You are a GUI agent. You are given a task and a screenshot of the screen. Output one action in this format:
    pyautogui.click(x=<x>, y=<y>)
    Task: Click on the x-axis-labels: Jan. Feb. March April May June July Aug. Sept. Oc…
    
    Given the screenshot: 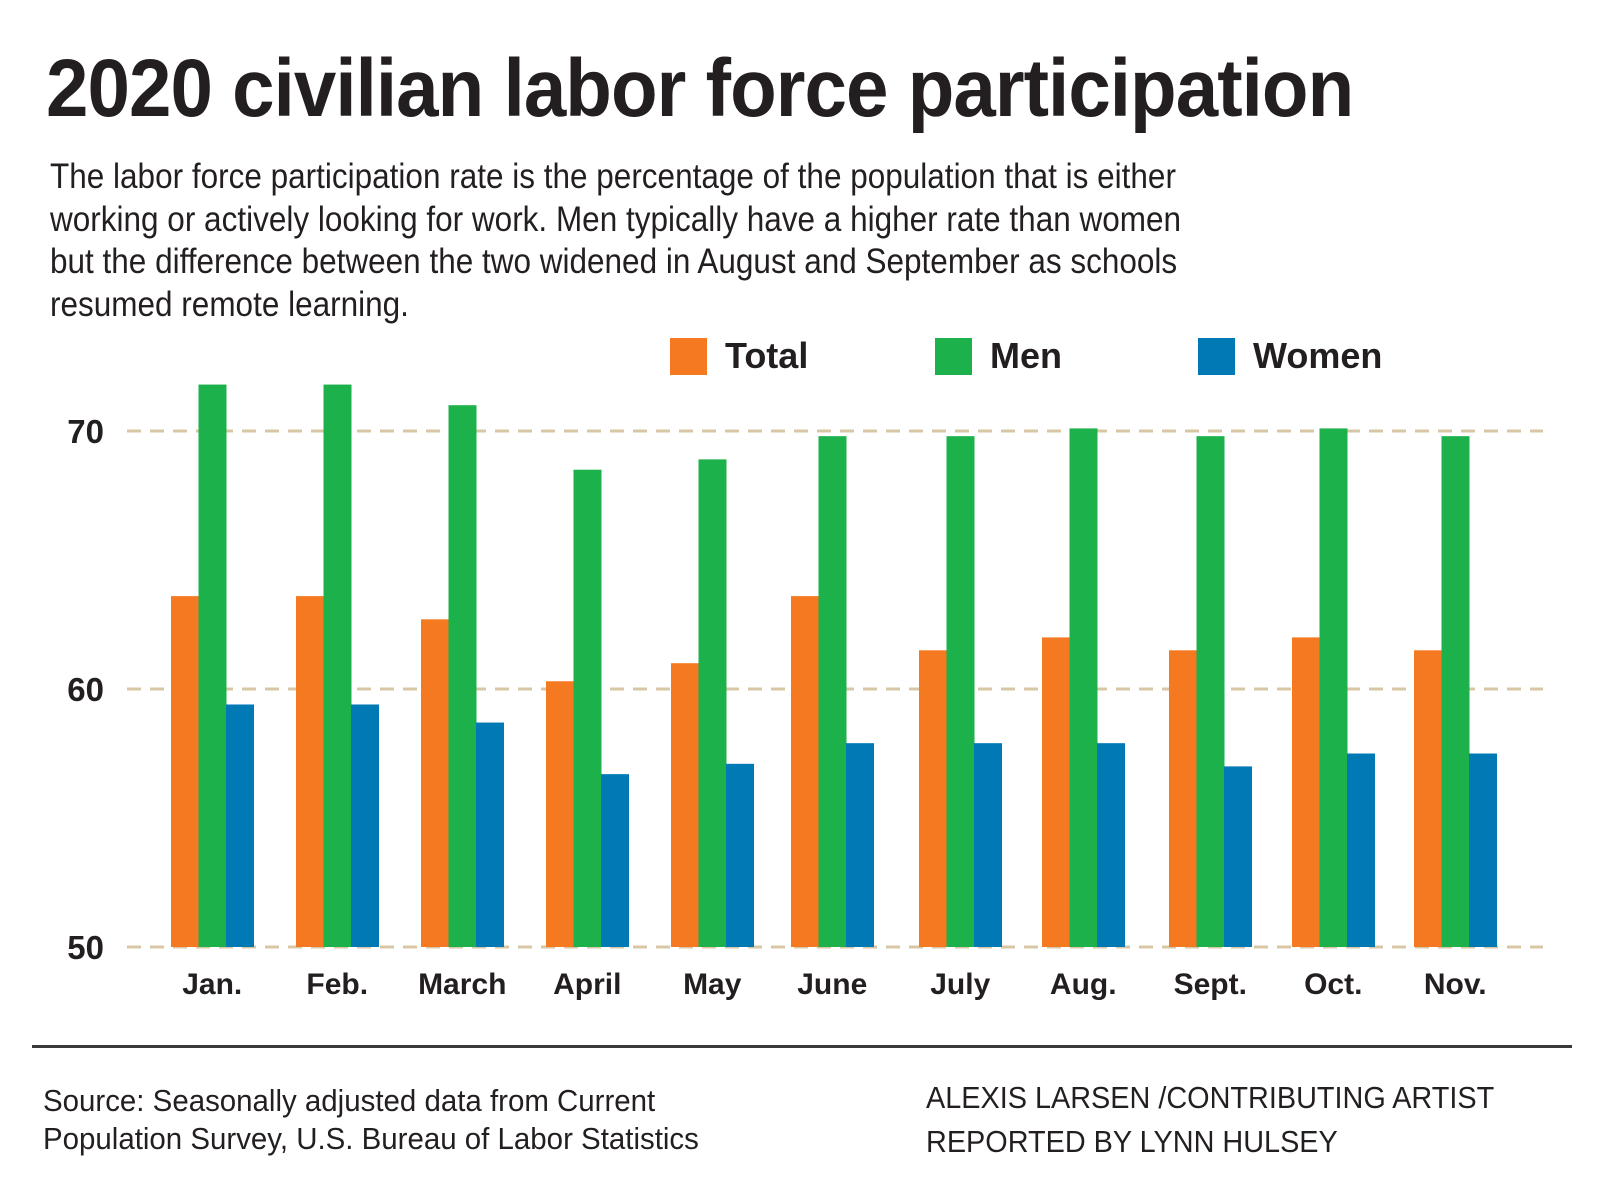 What is the action you would take?
    pyautogui.click(x=834, y=984)
    